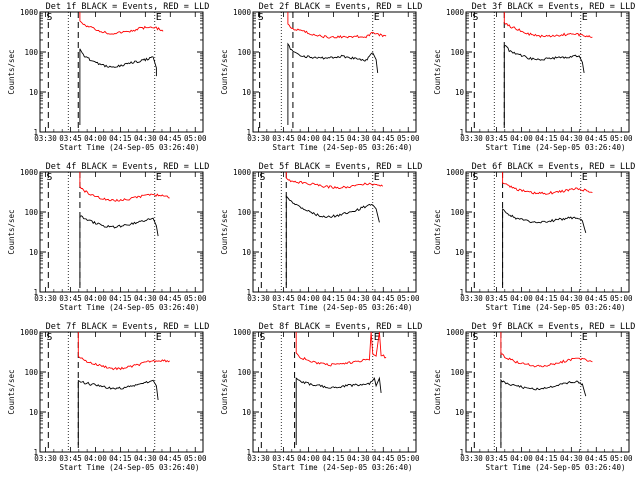 This screenshot has height=480, width=640. I want to click on panel-title: Det 1f BLACK = Events, RED = LLD, so click(128, 7).